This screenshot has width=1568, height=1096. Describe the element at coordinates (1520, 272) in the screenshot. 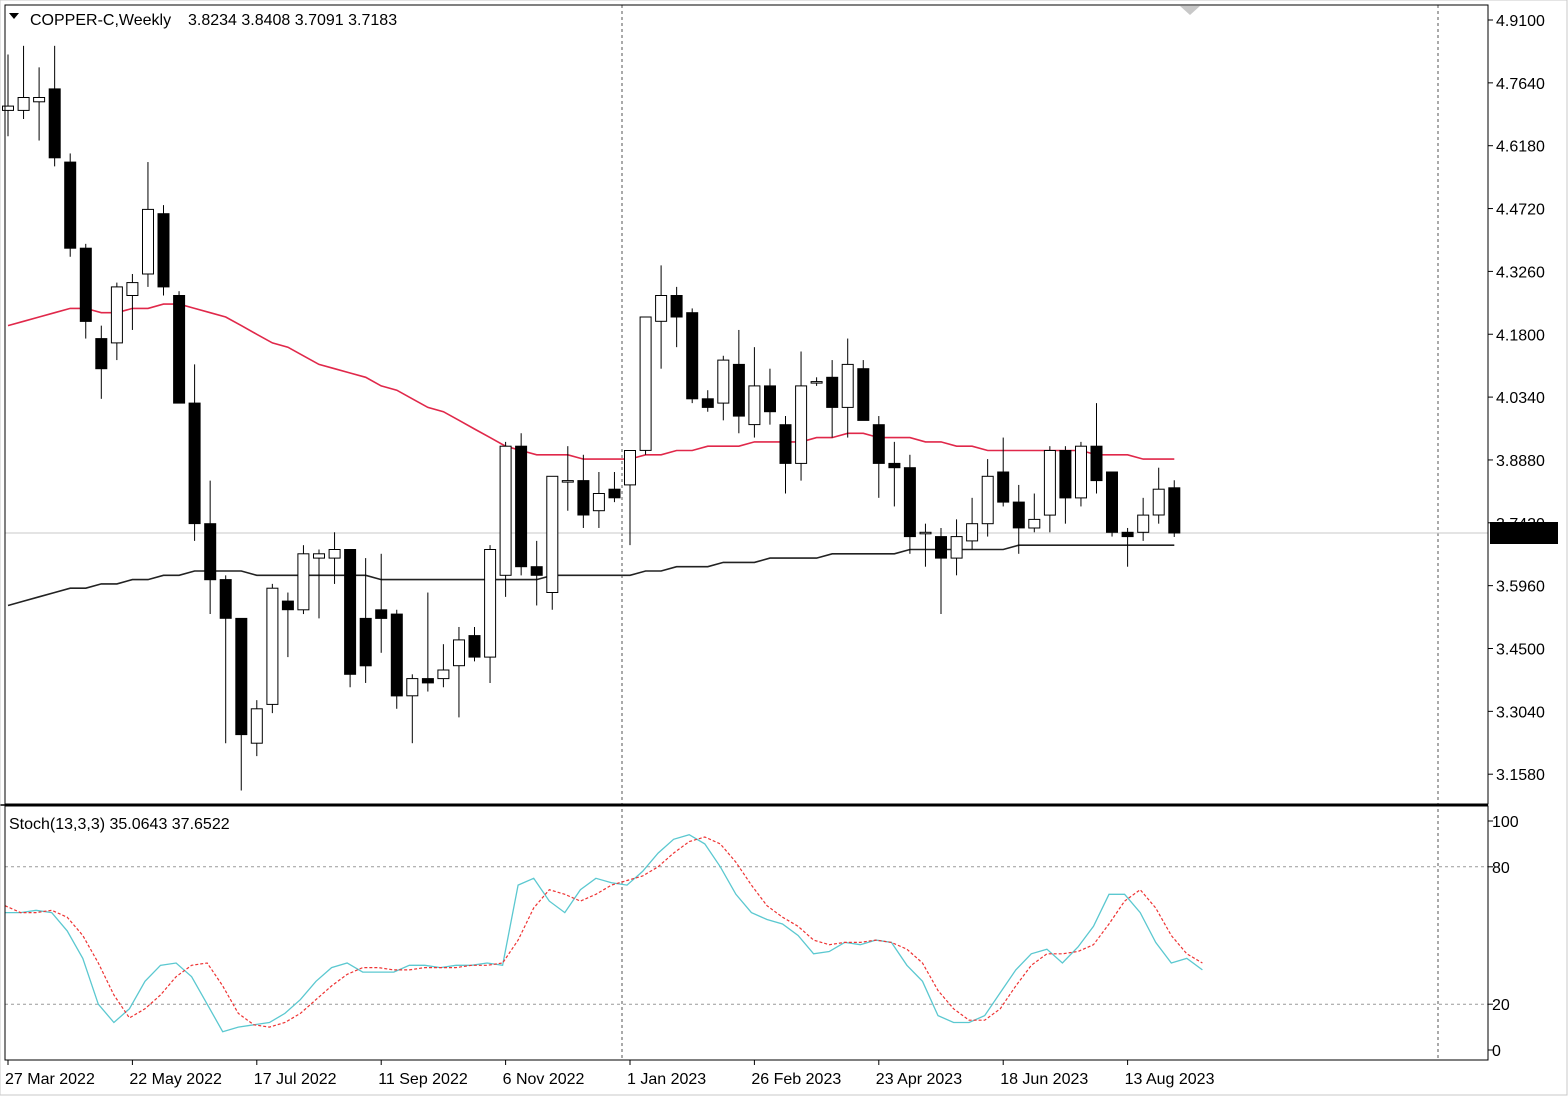

I see `price-axis-label: 4.3260` at that location.